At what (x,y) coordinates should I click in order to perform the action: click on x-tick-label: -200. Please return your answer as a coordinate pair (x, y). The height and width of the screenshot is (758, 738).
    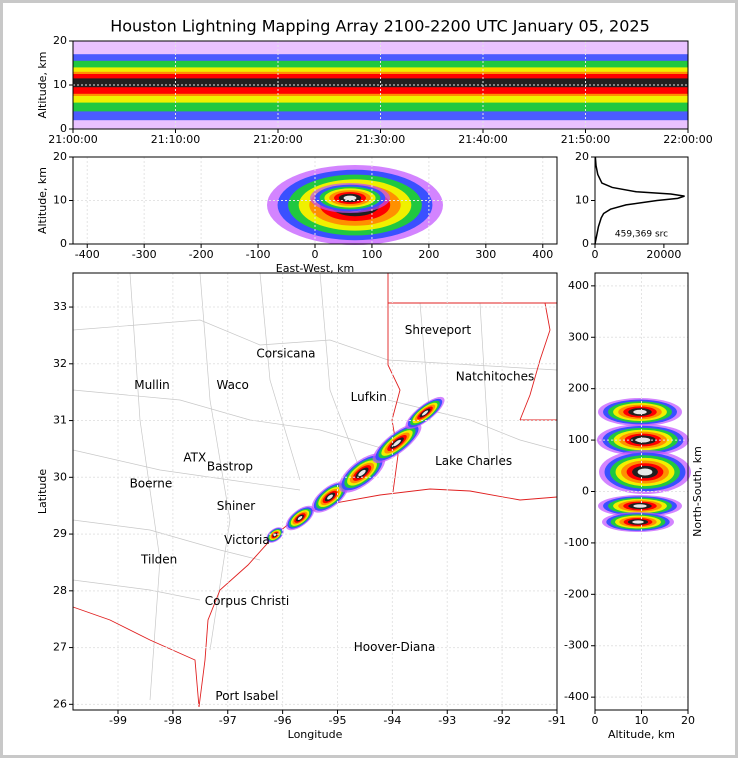
    Looking at the image, I should click on (201, 254).